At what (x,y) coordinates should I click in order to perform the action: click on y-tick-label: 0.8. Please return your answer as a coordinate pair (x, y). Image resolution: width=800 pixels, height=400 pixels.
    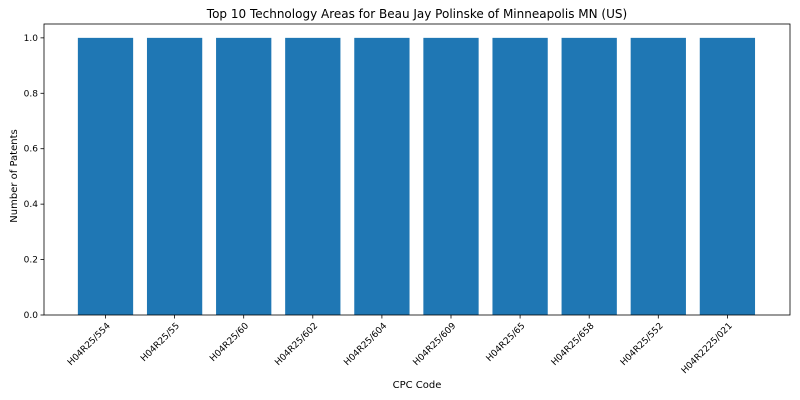
    Looking at the image, I should click on (31, 94).